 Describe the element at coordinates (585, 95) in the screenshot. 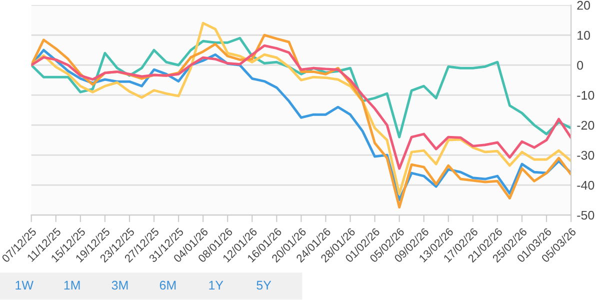

I see `y-tick-label: -10` at that location.